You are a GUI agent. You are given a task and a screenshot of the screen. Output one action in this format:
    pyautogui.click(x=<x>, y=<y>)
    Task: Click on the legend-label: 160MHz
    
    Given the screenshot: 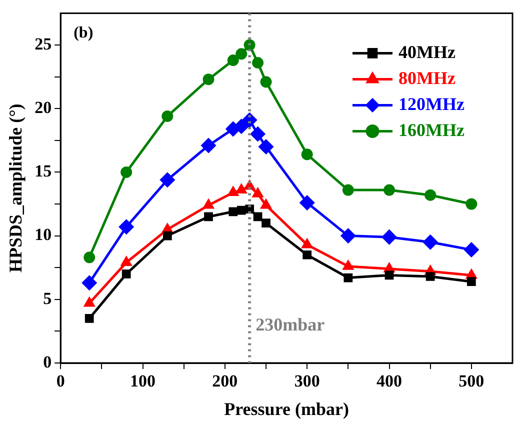 What is the action you would take?
    pyautogui.click(x=431, y=130)
    